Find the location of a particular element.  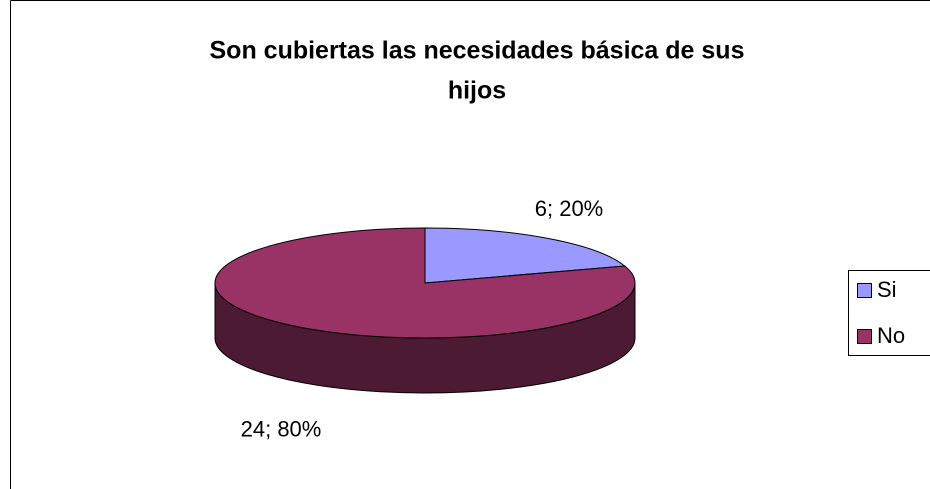

data-label: 24; 80% is located at coordinates (281, 429).